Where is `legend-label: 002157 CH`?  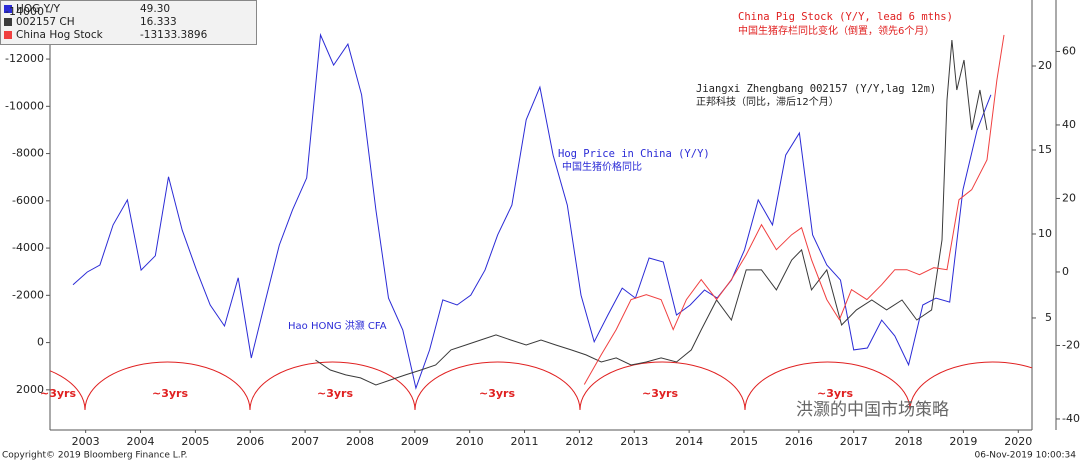
legend-label: 002157 CH is located at coordinates (45, 22).